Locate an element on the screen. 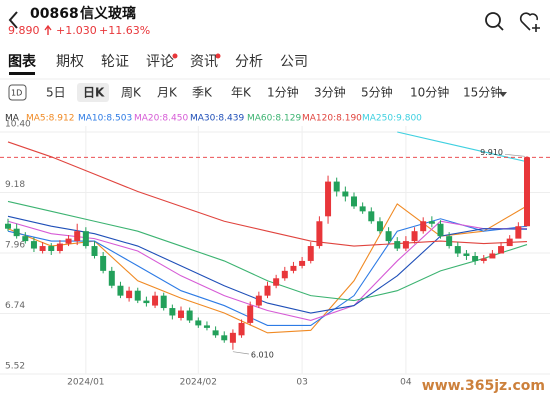 The height and width of the screenshot is (401, 550). period: 1分钟 is located at coordinates (283, 92).